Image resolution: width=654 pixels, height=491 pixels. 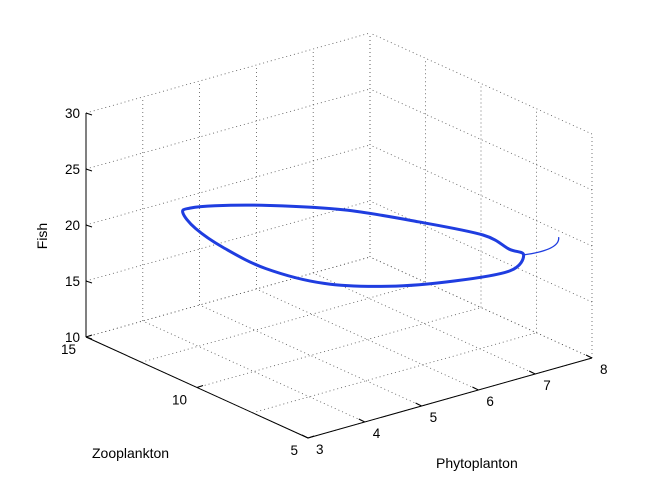 What do you see at coordinates (179, 400) in the screenshot?
I see `y-tick-label: 10` at bounding box center [179, 400].